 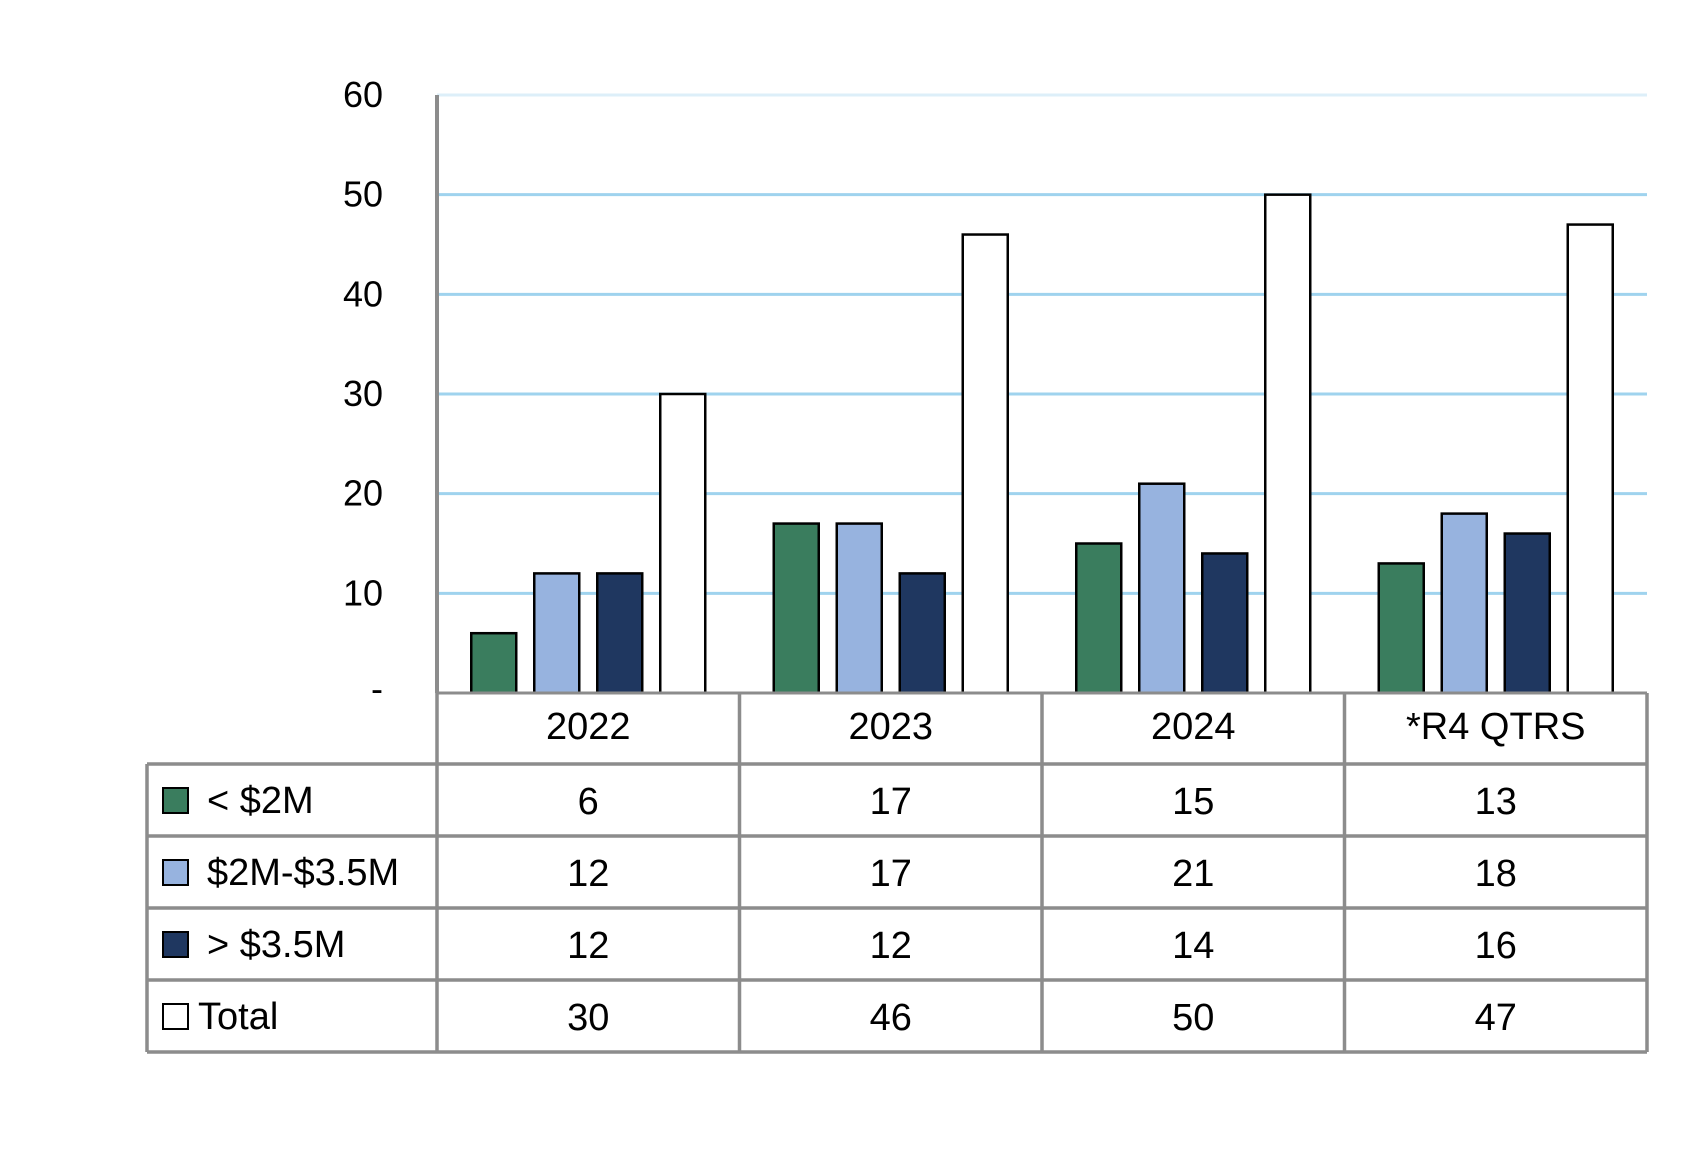 I want to click on bar-4-2023, so click(x=985, y=464).